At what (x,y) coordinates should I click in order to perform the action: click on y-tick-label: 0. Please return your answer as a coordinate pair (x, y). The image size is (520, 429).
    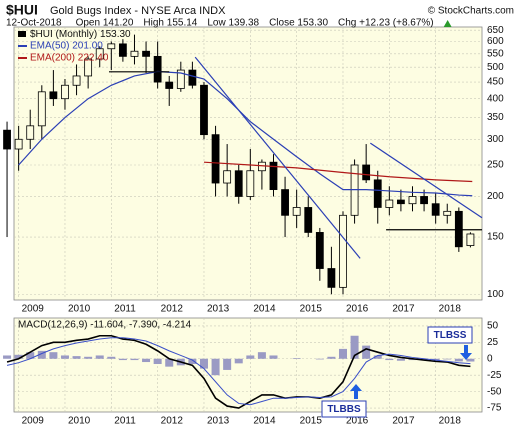
    Looking at the image, I should click on (490, 358).